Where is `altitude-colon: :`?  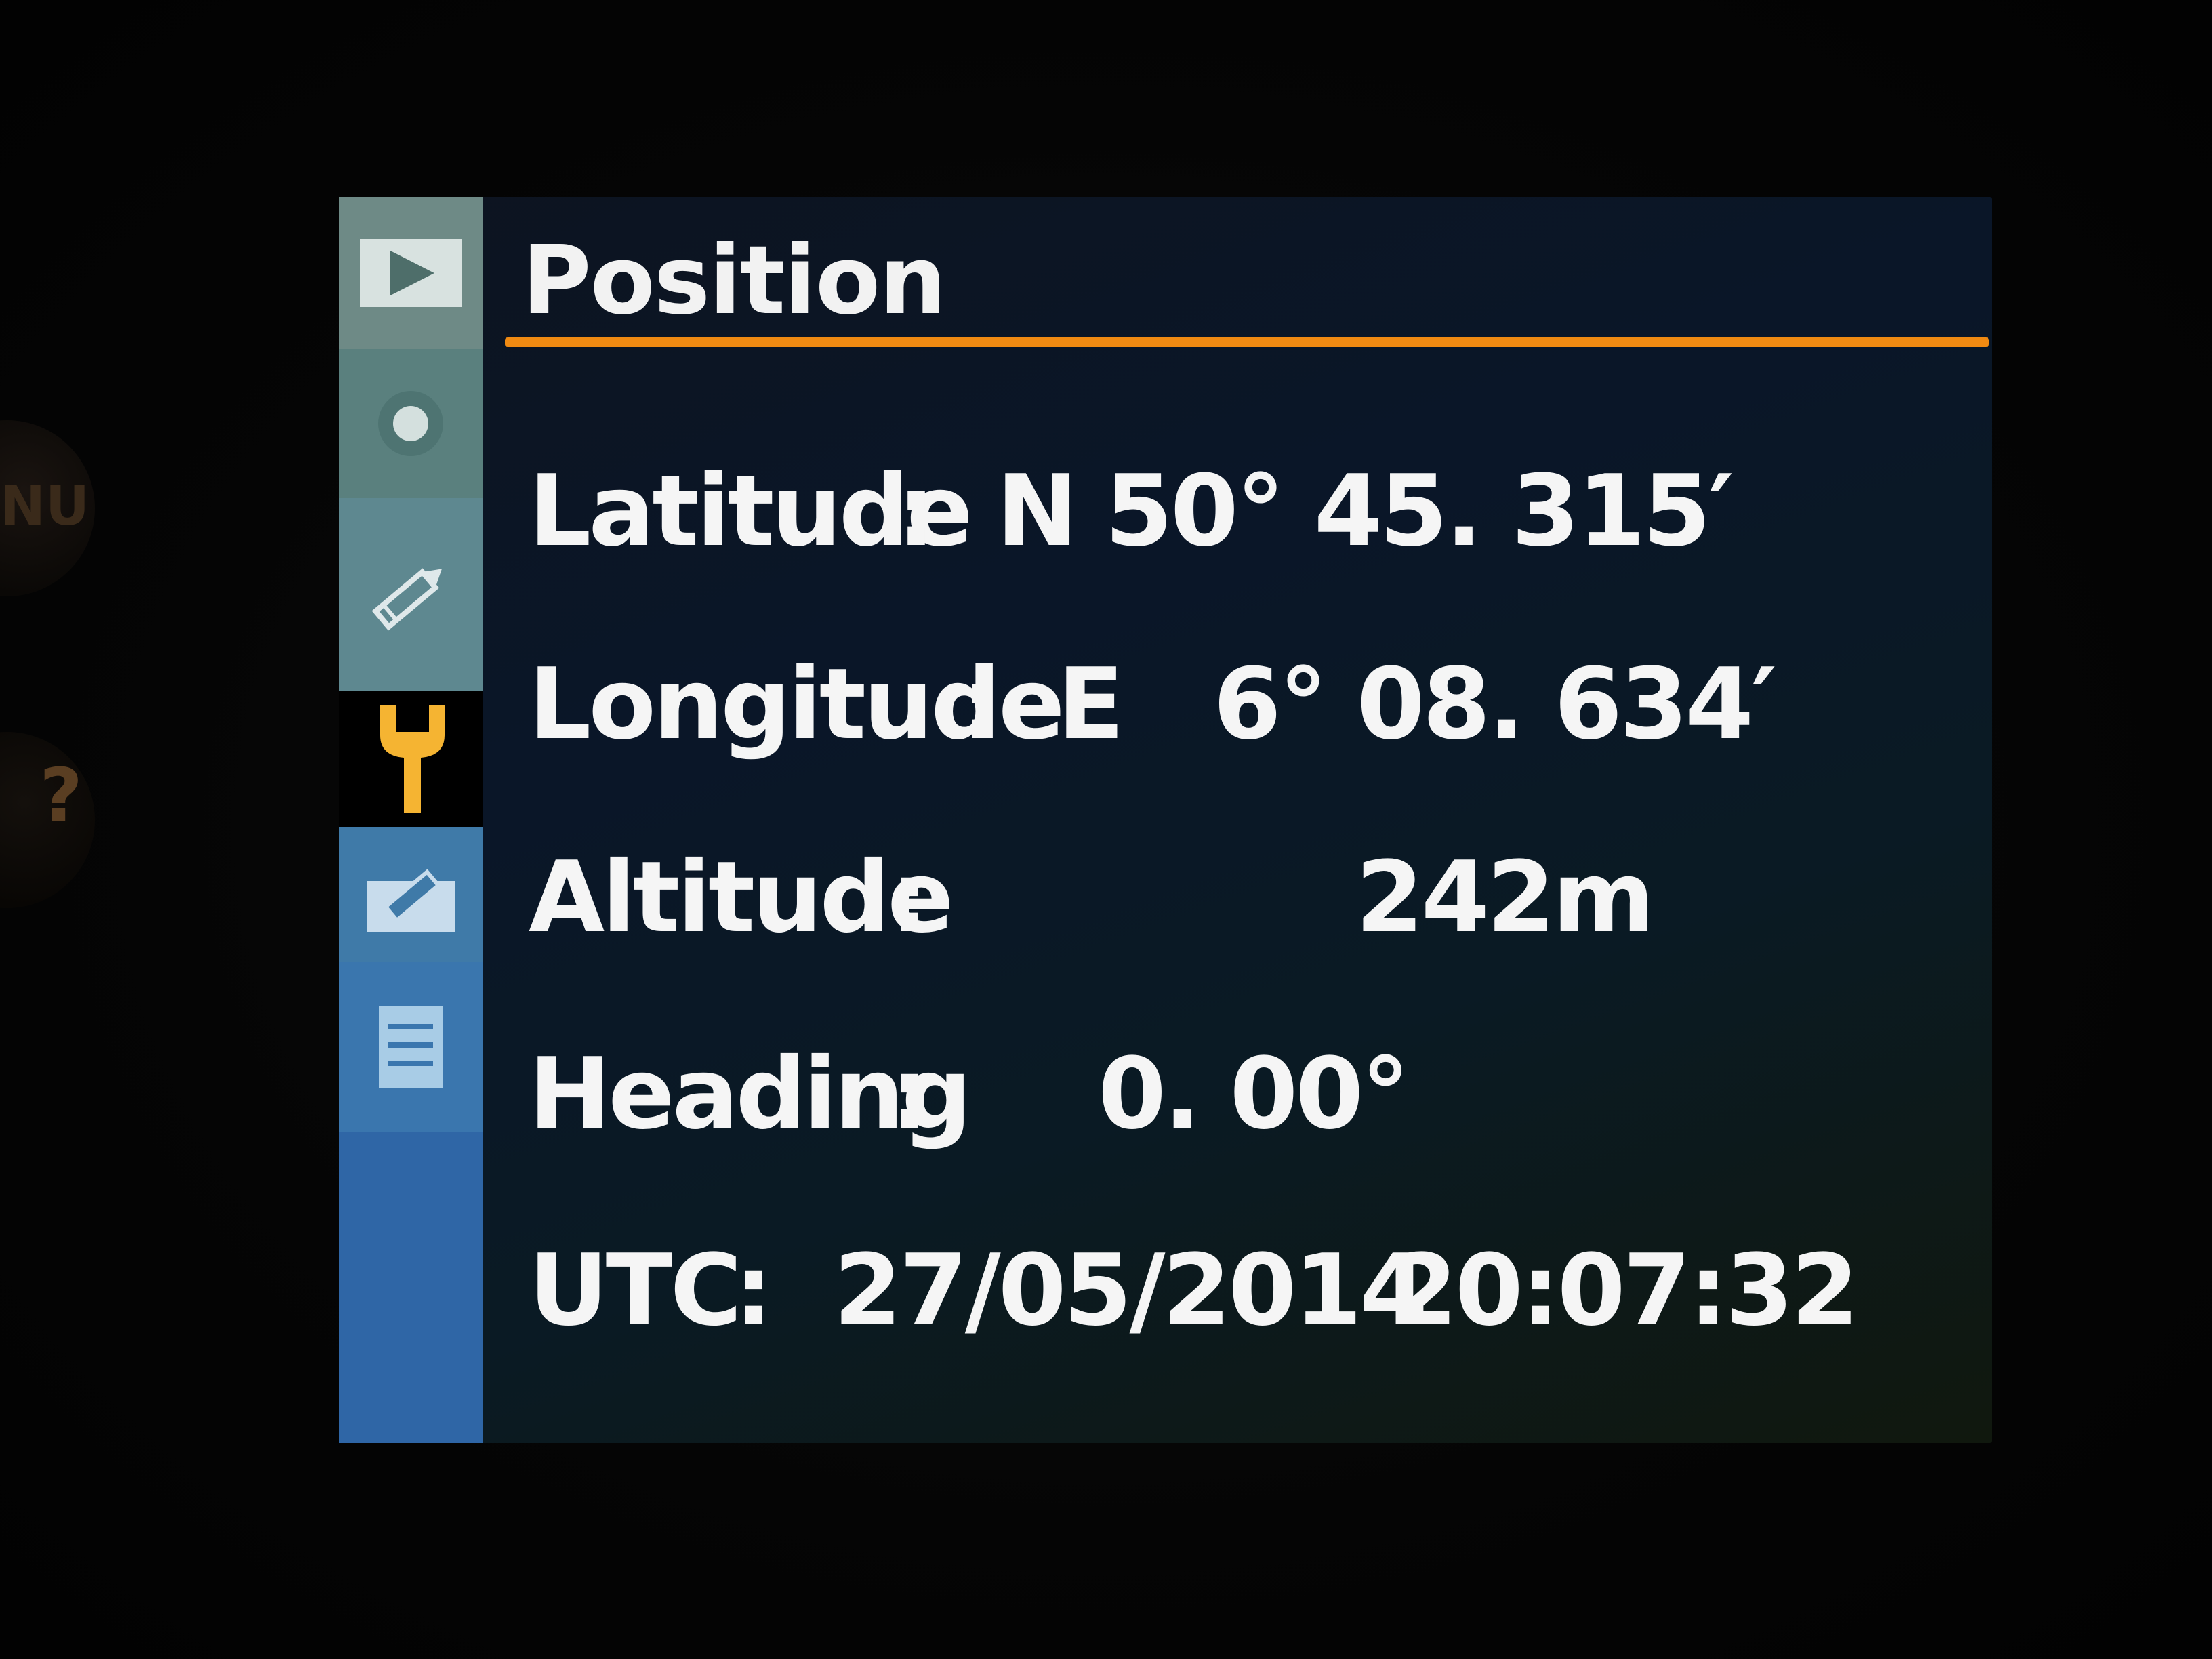 altitude-colon: : is located at coordinates (909, 898).